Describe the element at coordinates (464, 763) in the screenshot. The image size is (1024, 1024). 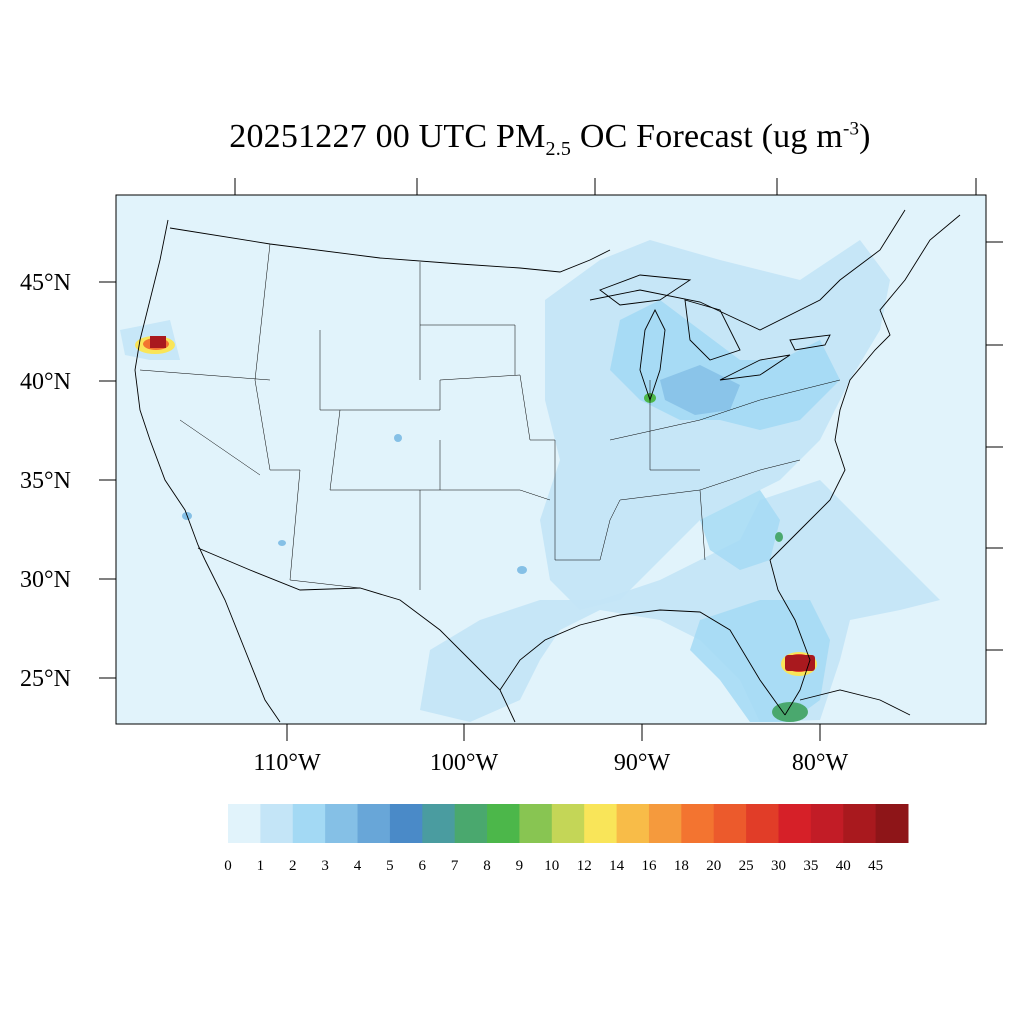
I see `lon-label-100: 100°W` at that location.